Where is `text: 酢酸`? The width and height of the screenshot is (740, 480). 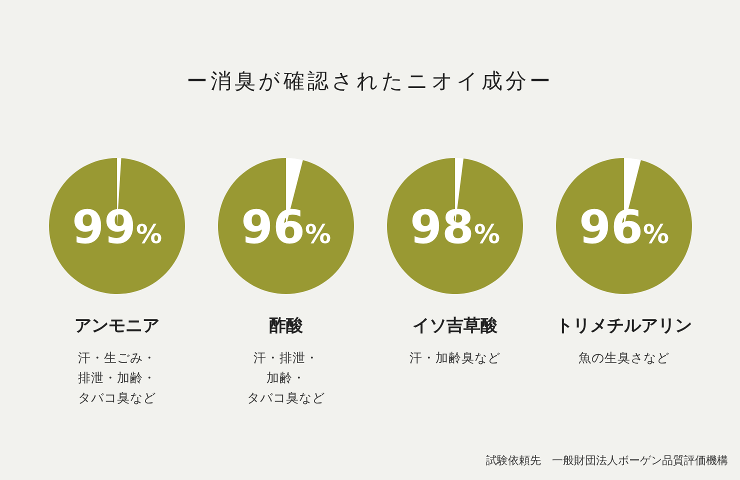 text: 酢酸 is located at coordinates (286, 326).